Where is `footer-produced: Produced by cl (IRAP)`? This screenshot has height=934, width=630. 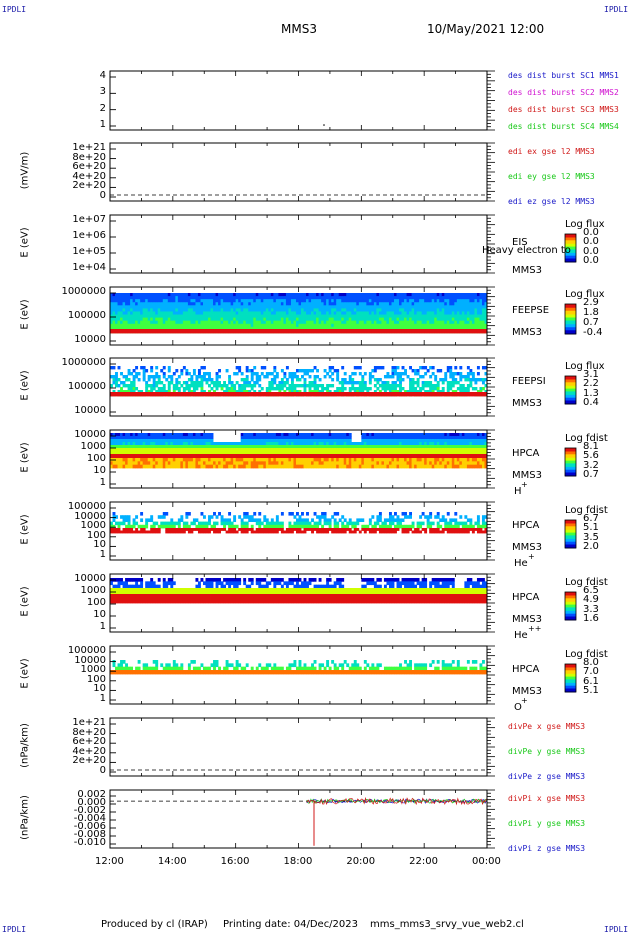
footer-produced: Produced by cl (IRAP) is located at coordinates (154, 924).